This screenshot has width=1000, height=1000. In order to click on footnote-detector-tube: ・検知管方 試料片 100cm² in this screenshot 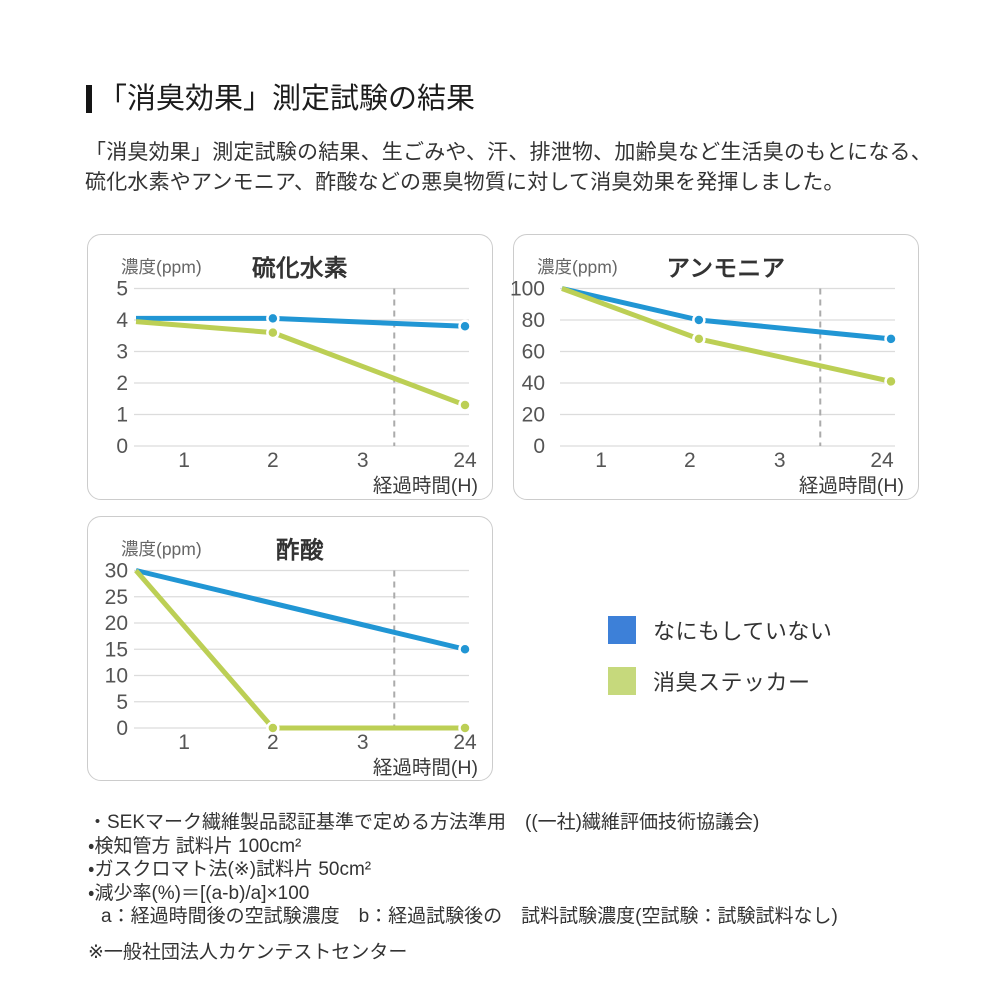, I will do `click(195, 846)`.